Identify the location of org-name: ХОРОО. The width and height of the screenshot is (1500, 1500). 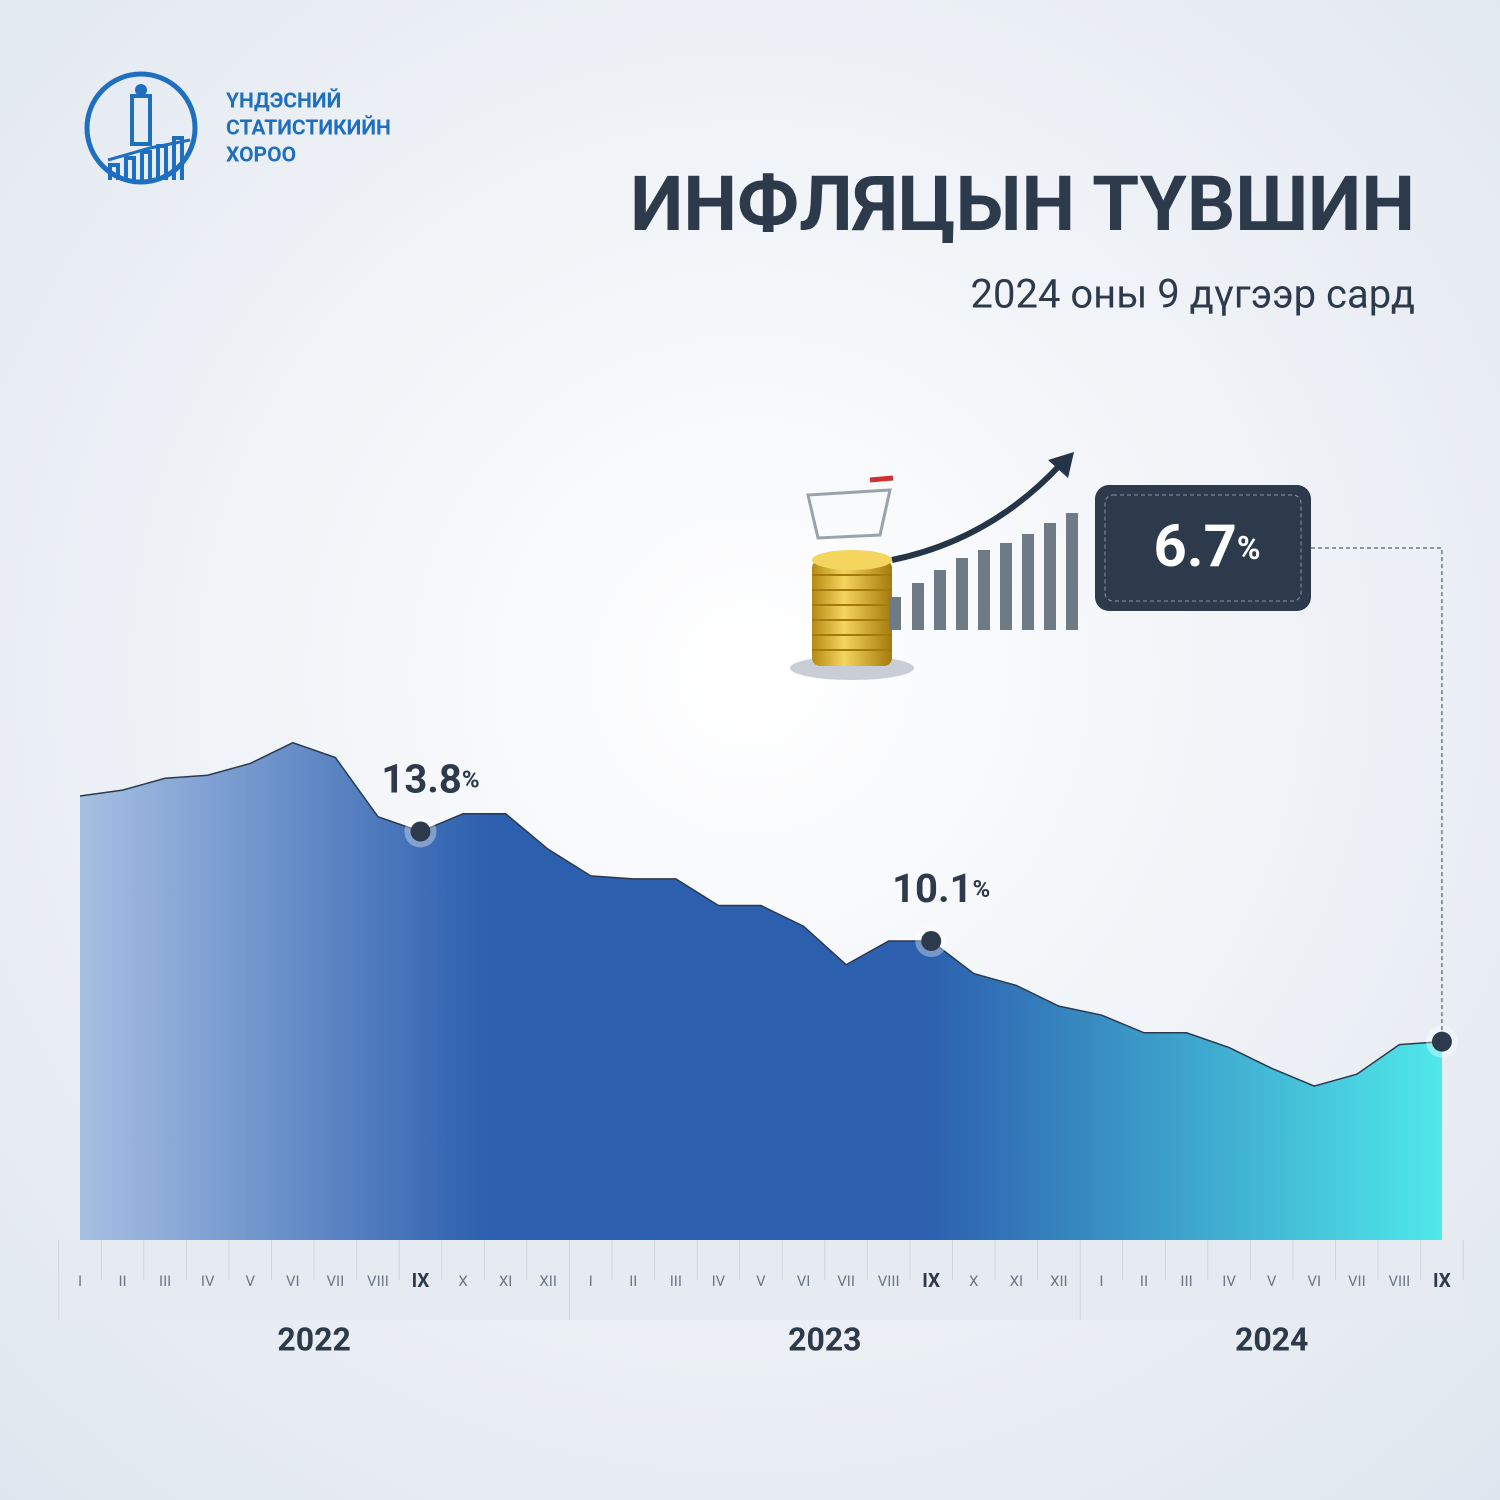
(261, 156).